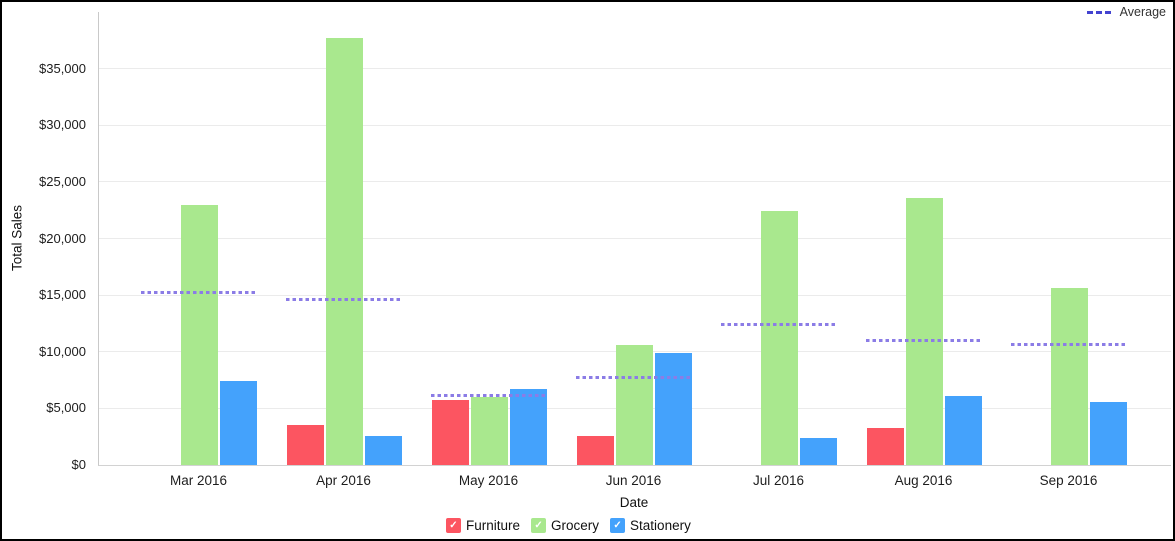 The image size is (1175, 541). I want to click on average-legend-label: Average, so click(1142, 12).